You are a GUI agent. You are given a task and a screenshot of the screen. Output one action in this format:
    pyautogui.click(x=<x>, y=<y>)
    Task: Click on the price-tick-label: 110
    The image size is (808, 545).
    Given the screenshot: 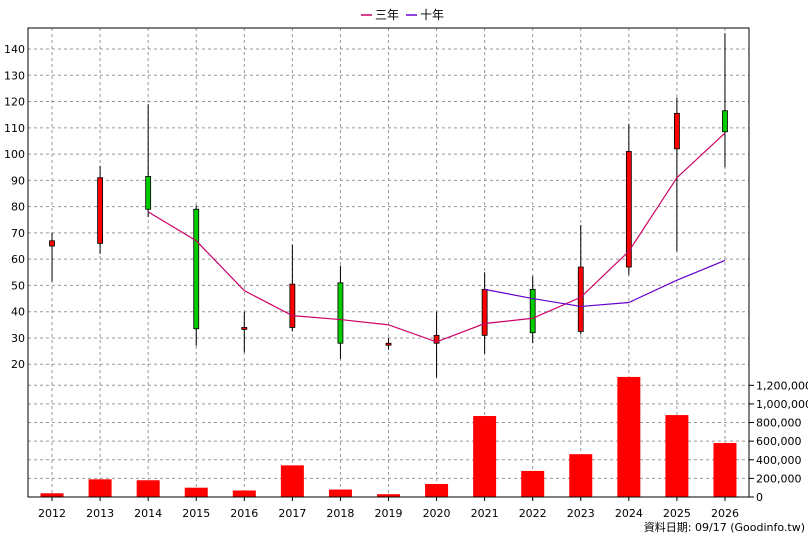 What is the action you would take?
    pyautogui.click(x=14, y=128)
    